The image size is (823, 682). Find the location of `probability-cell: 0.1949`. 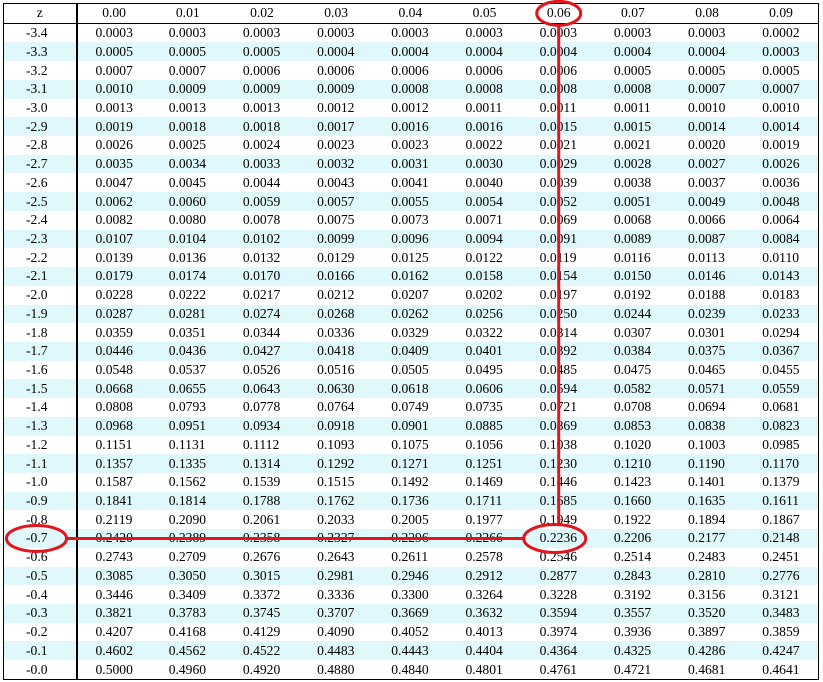

probability-cell: 0.1949 is located at coordinates (558, 519).